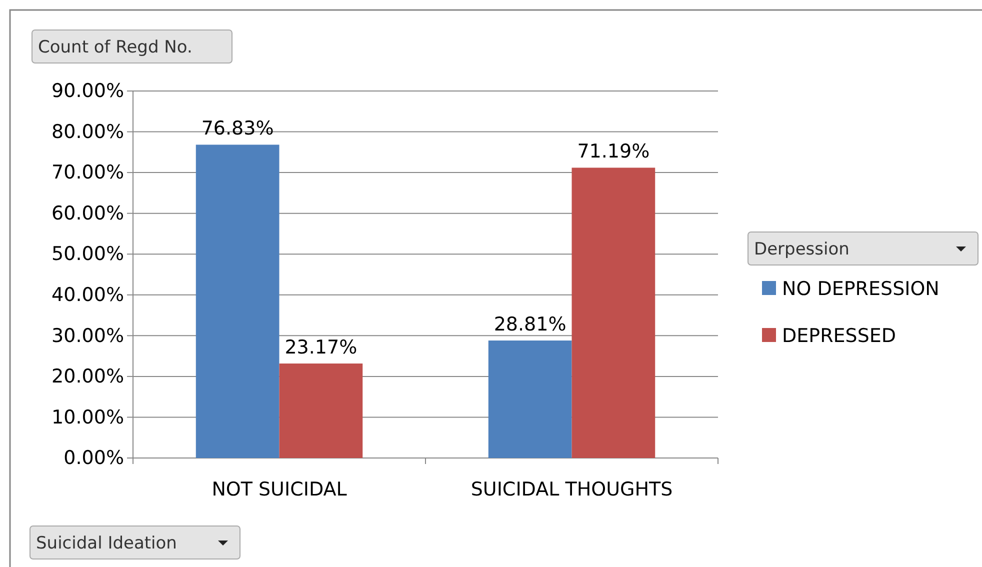 The height and width of the screenshot is (567, 982). What do you see at coordinates (839, 336) in the screenshot?
I see `legend-label: DEPRESSED` at bounding box center [839, 336].